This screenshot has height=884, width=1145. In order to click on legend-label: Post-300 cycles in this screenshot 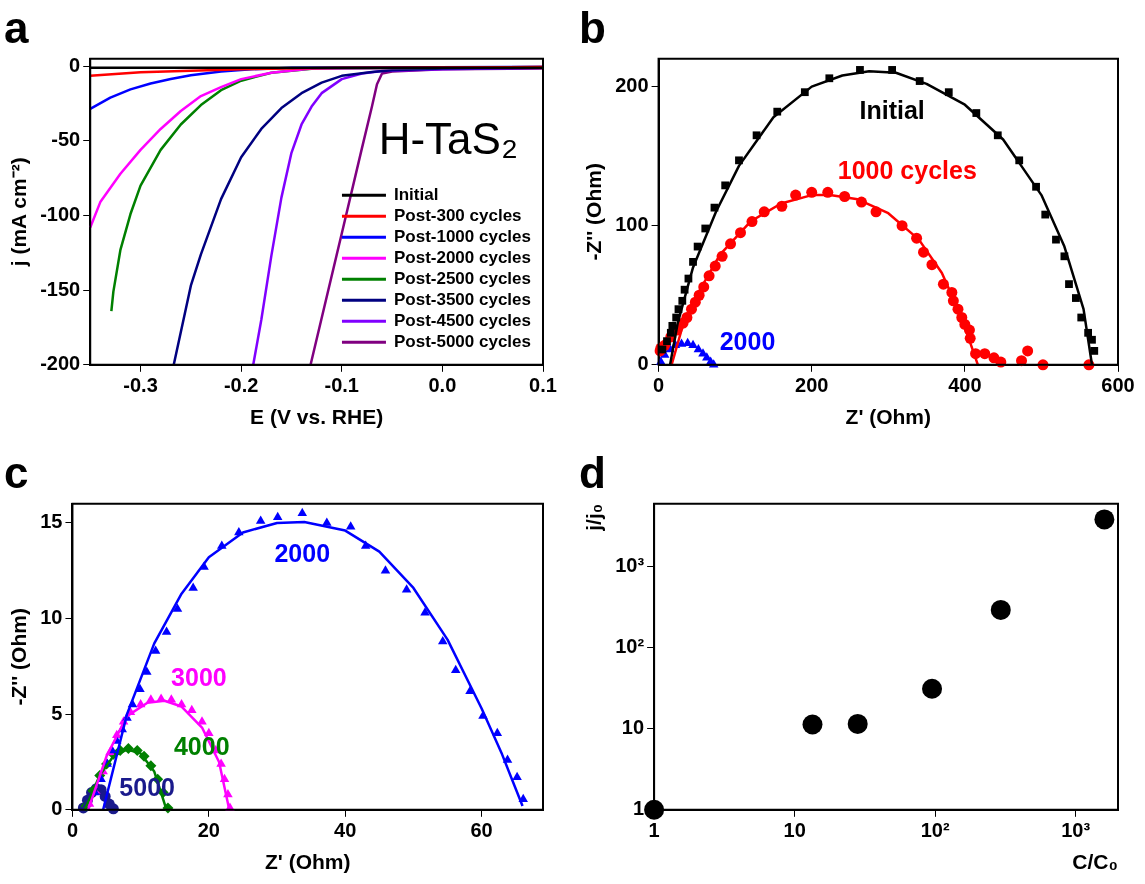, I will do `click(457, 215)`.